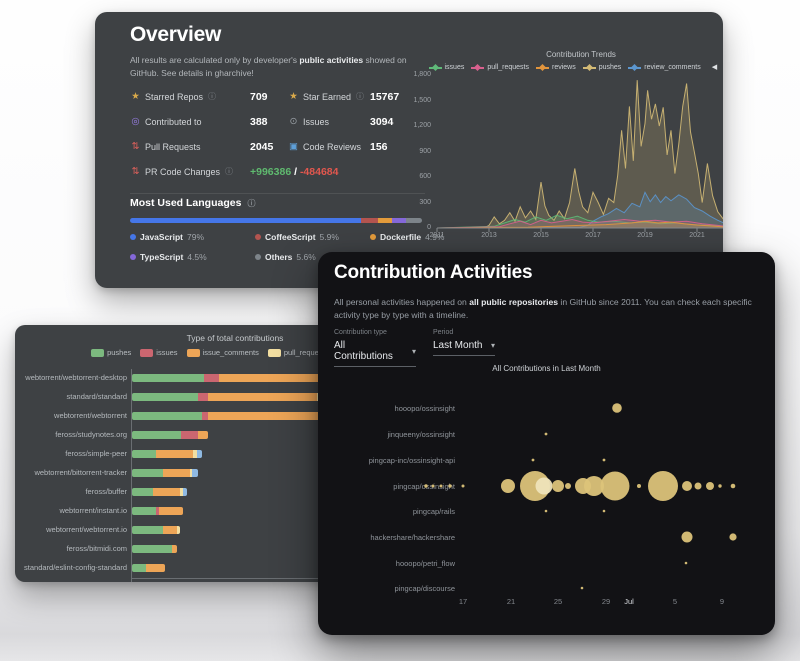 This screenshot has height=661, width=800. What do you see at coordinates (580, 154) in the screenshot?
I see `trends-line-pushes` at bounding box center [580, 154].